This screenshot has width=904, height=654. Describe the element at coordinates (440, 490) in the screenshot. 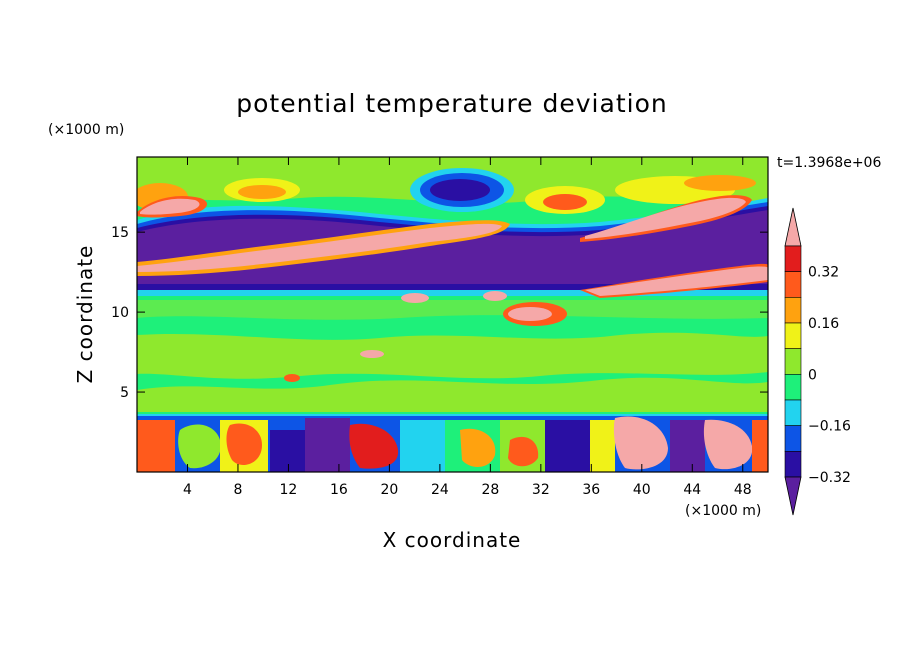

I see `x-tick-label: 24` at that location.